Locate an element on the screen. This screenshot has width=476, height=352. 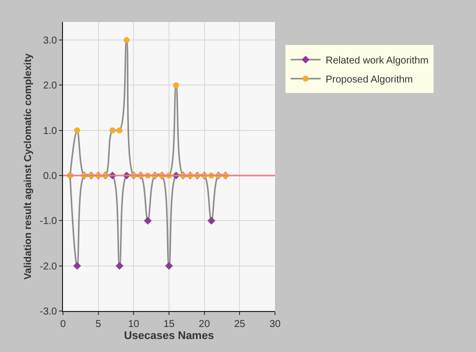
y-tick-label: 0.0 is located at coordinates (50, 176).